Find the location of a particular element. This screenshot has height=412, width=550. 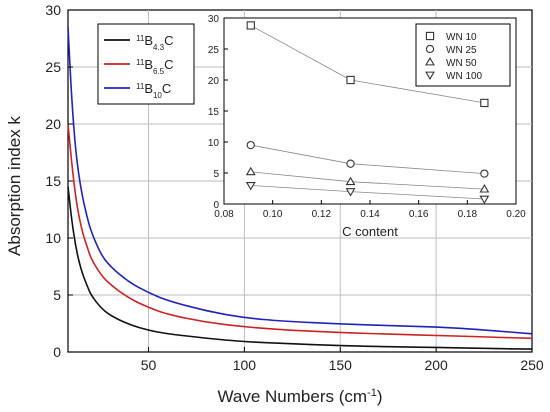

inset-y-tick-label: 10 is located at coordinates (214, 143).